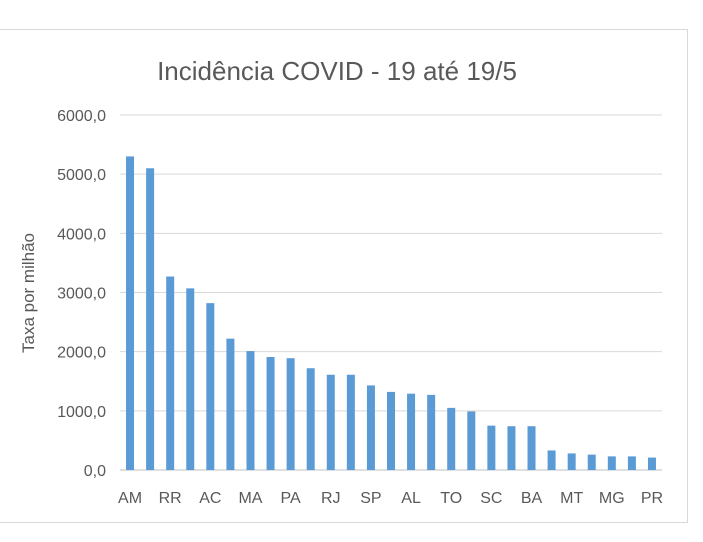  I want to click on x-tick-label: TO, so click(451, 498).